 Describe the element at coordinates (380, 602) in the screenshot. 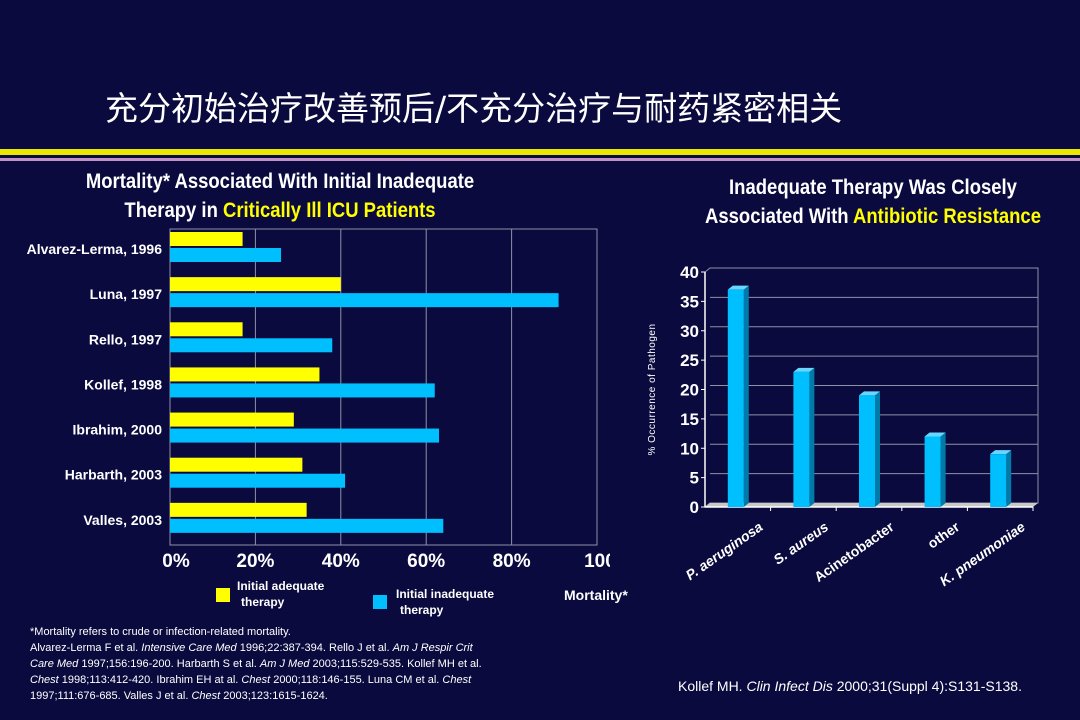

I see `legend-swatch-inadequate` at that location.